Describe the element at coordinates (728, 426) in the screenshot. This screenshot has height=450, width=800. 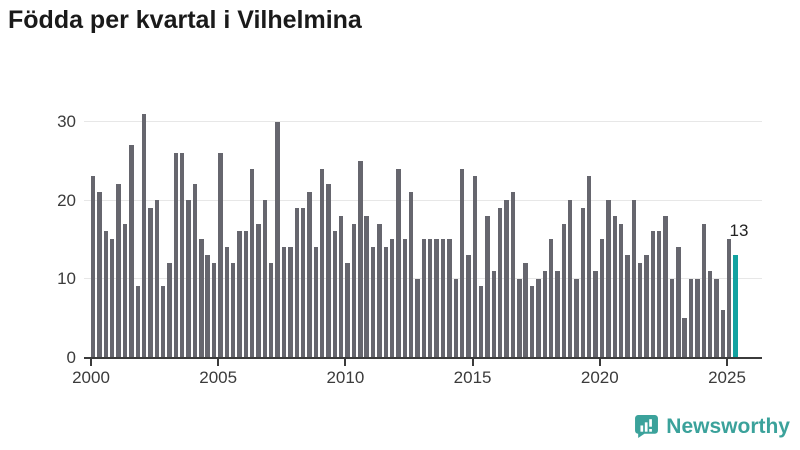
I see `newsworthy-wordmark: Newsworthy` at that location.